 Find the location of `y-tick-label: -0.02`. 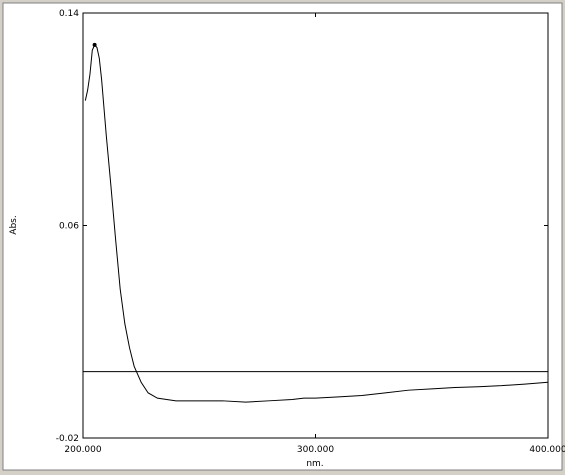

y-tick-label: -0.02 is located at coordinates (67, 439).